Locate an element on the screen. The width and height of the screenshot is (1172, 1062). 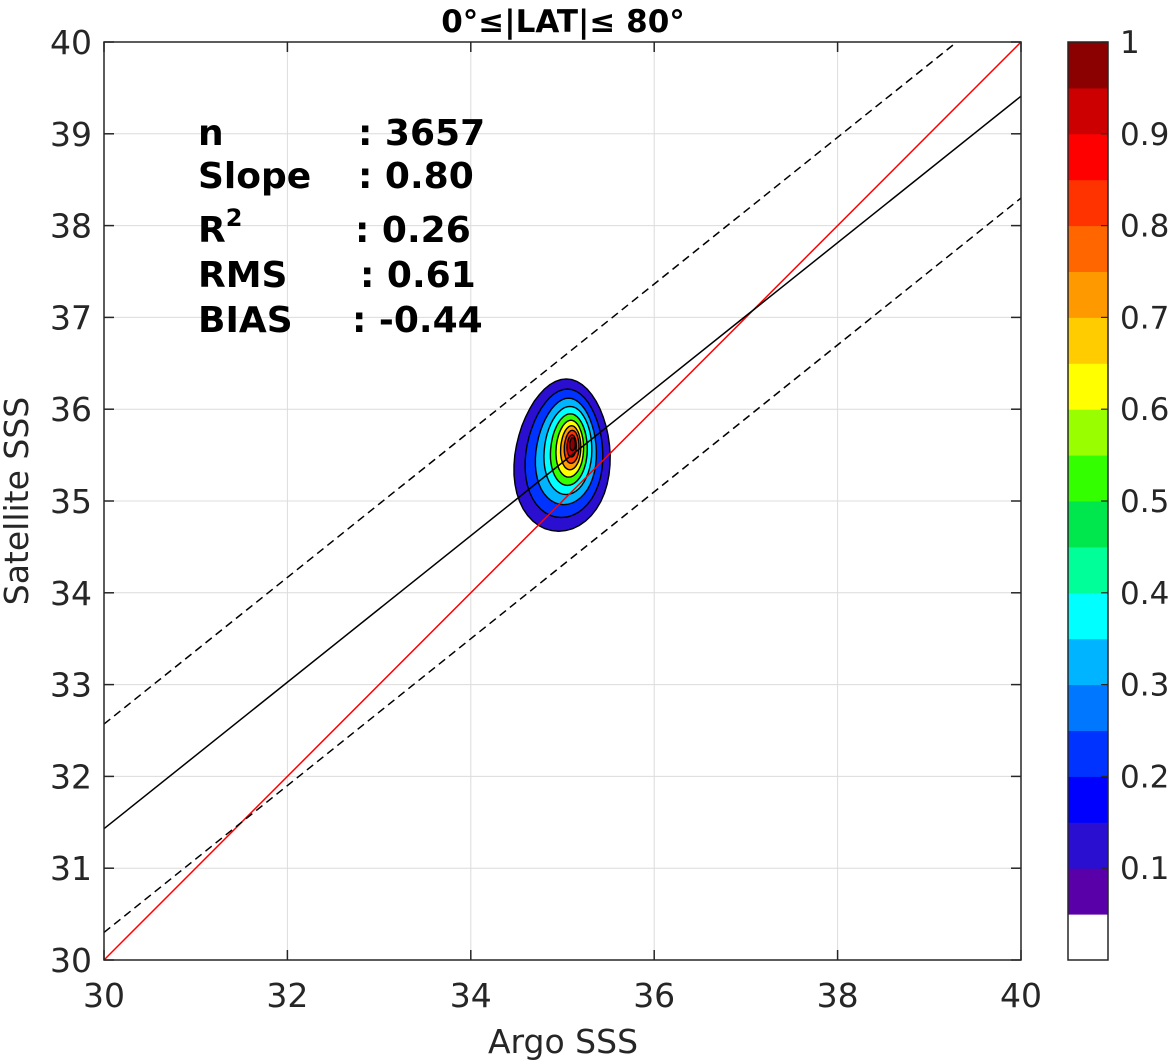
y-tick-label: 39 is located at coordinates (71, 134).